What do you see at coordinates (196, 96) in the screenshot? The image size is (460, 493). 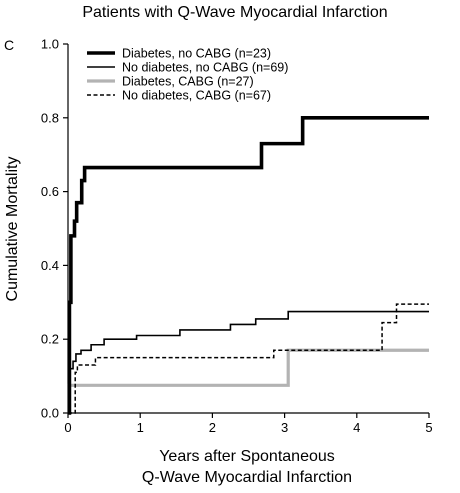 I see `legend-label-4: No diabetes, CABG (n=67)` at bounding box center [196, 96].